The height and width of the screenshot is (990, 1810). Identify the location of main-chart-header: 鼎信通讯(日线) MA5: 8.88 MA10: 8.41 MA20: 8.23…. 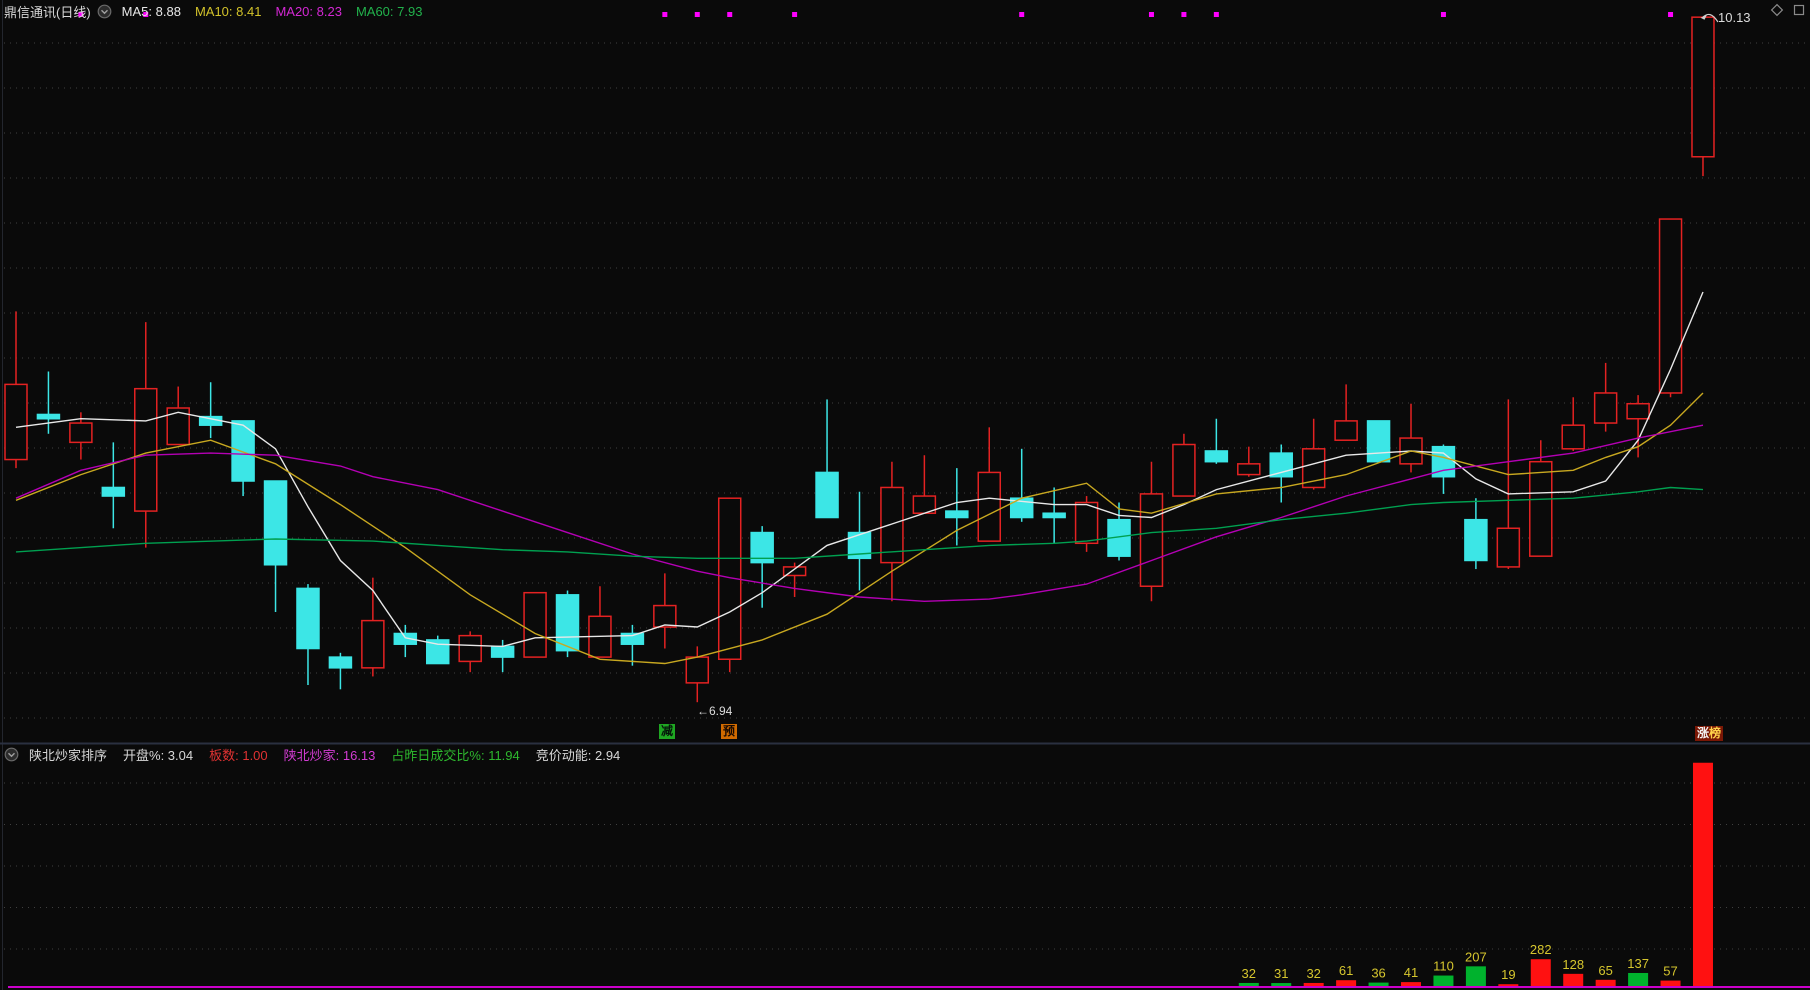
(220, 11).